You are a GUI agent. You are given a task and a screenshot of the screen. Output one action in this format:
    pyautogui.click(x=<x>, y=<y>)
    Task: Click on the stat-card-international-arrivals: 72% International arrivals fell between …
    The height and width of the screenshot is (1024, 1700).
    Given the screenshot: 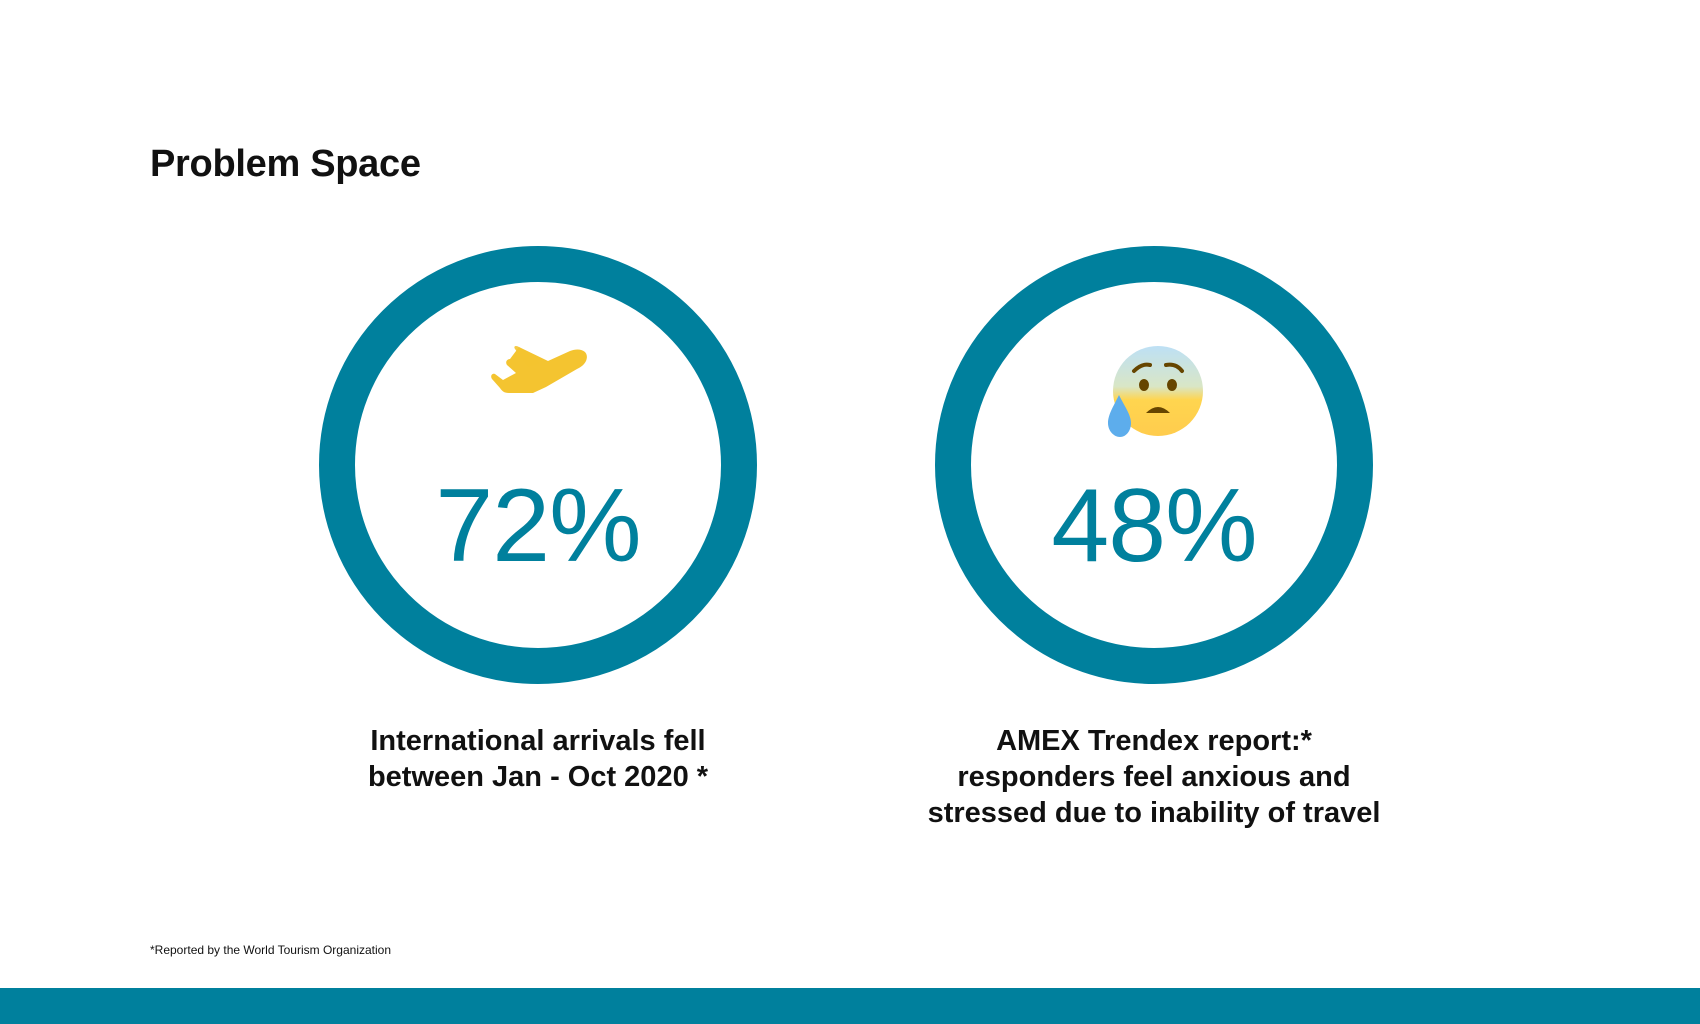 What is the action you would take?
    pyautogui.click(x=538, y=519)
    